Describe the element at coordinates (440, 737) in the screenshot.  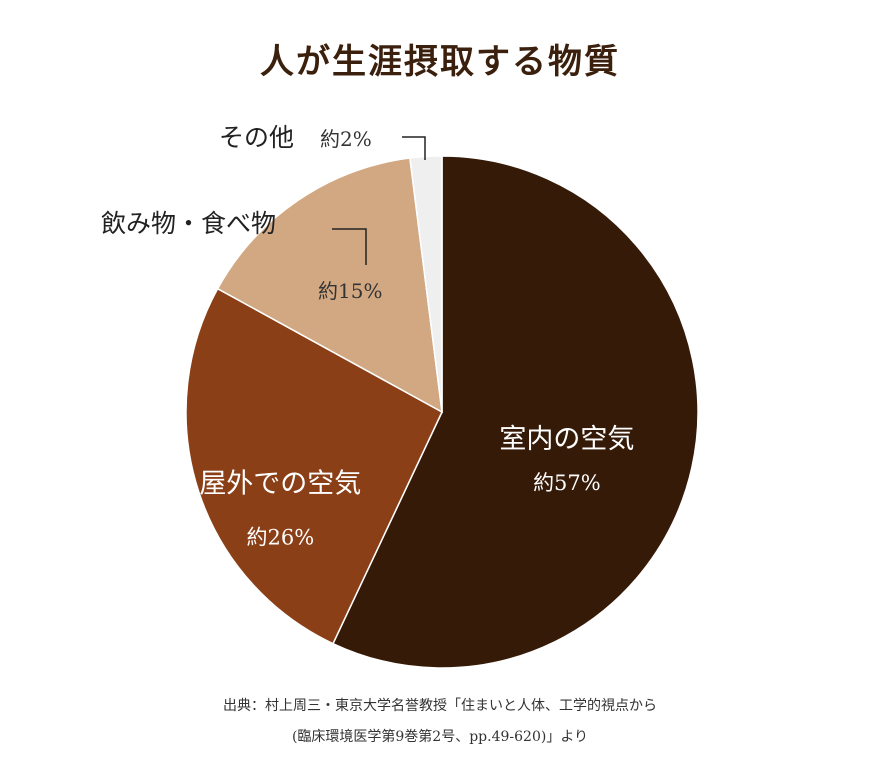
I see `source-citation-line-2: (臨床環境医学第9巻第2号、pp.49-620)」より` at that location.